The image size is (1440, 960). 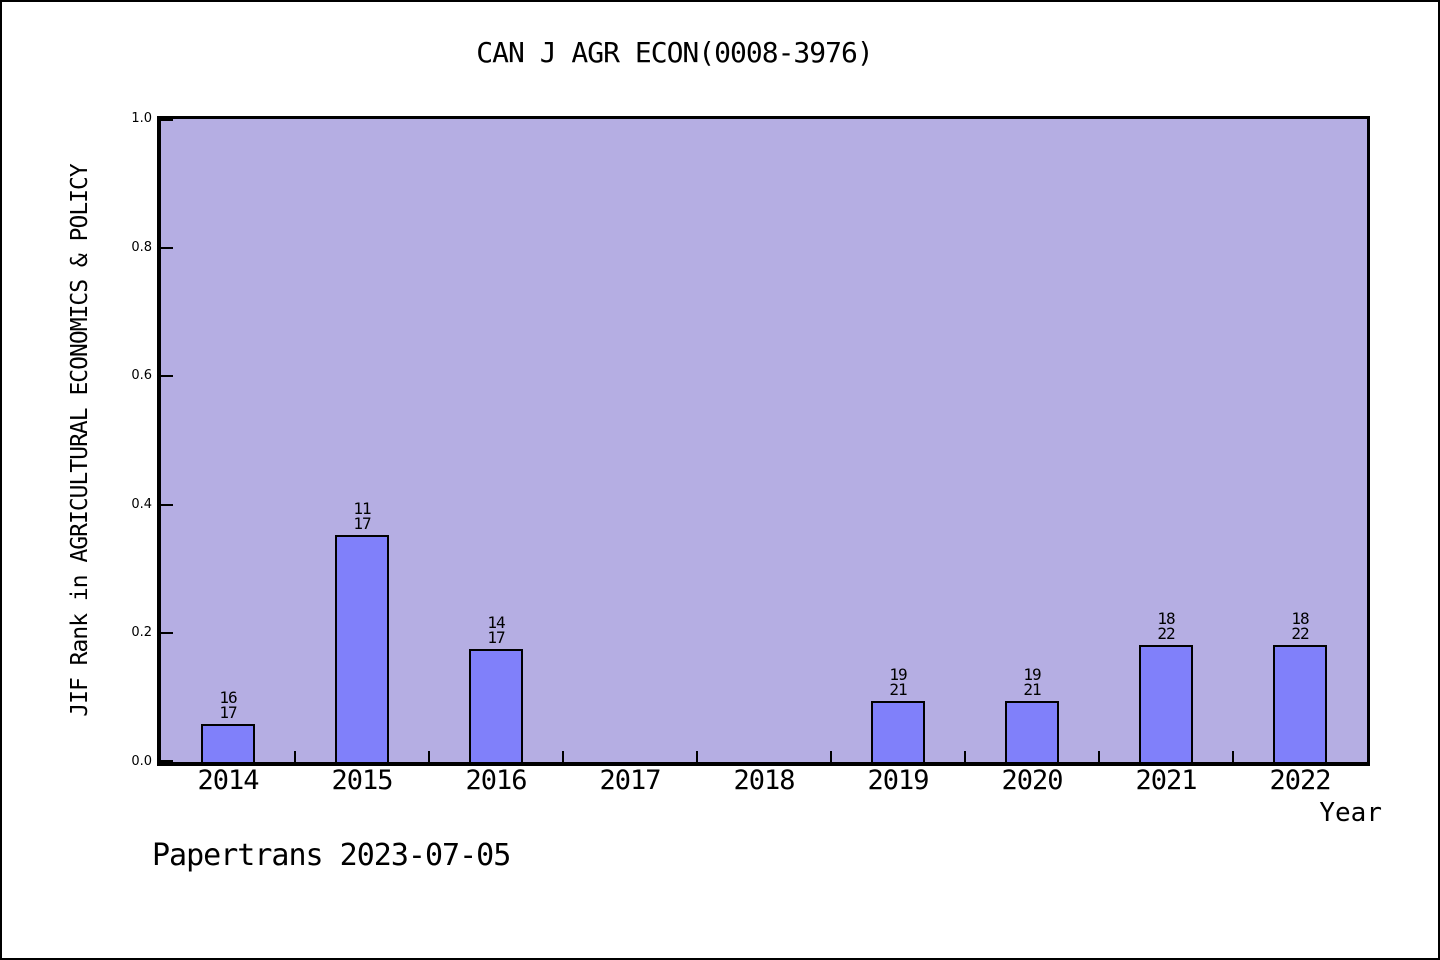 What do you see at coordinates (898, 780) in the screenshot?
I see `x-tick-label-2019: 2019` at bounding box center [898, 780].